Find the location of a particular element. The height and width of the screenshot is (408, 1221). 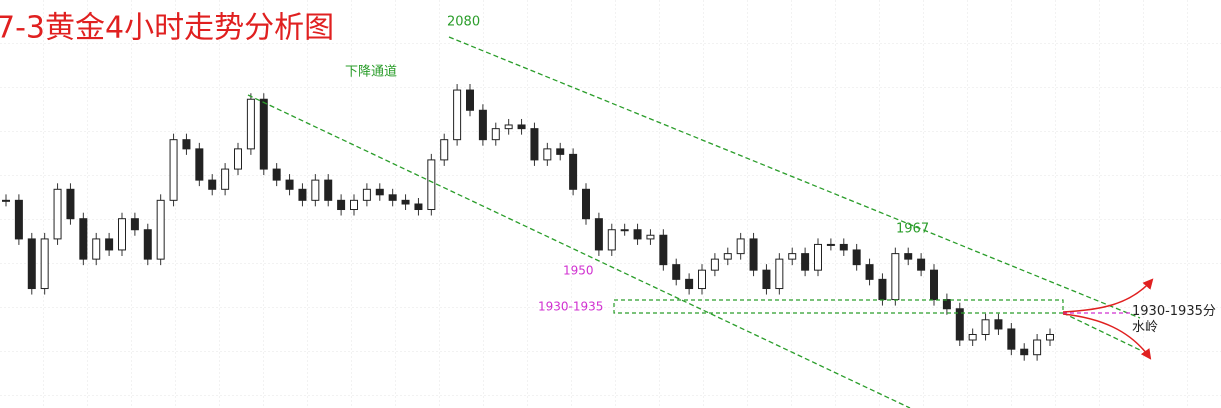

annotation: 2080 is located at coordinates (463, 22).